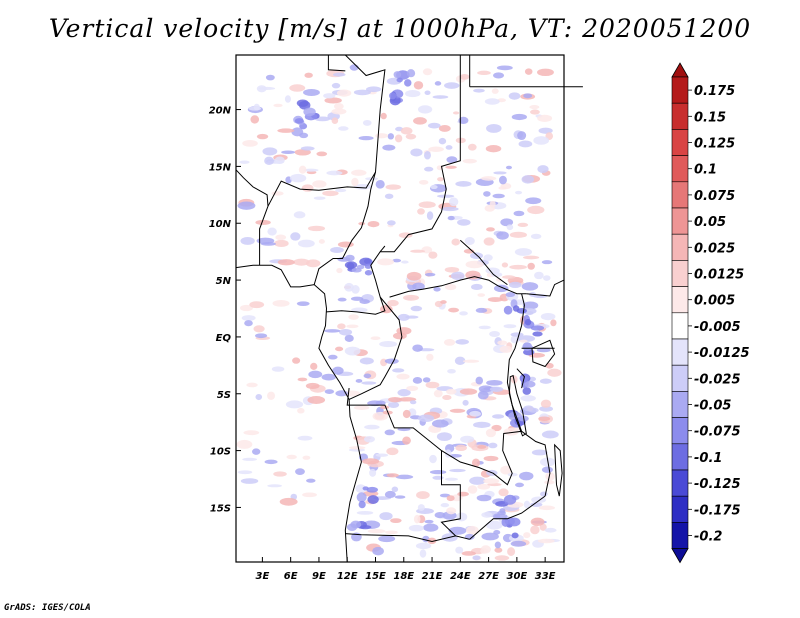 The height and width of the screenshot is (618, 800). What do you see at coordinates (375, 348) in the screenshot?
I see `border-line` at bounding box center [375, 348].